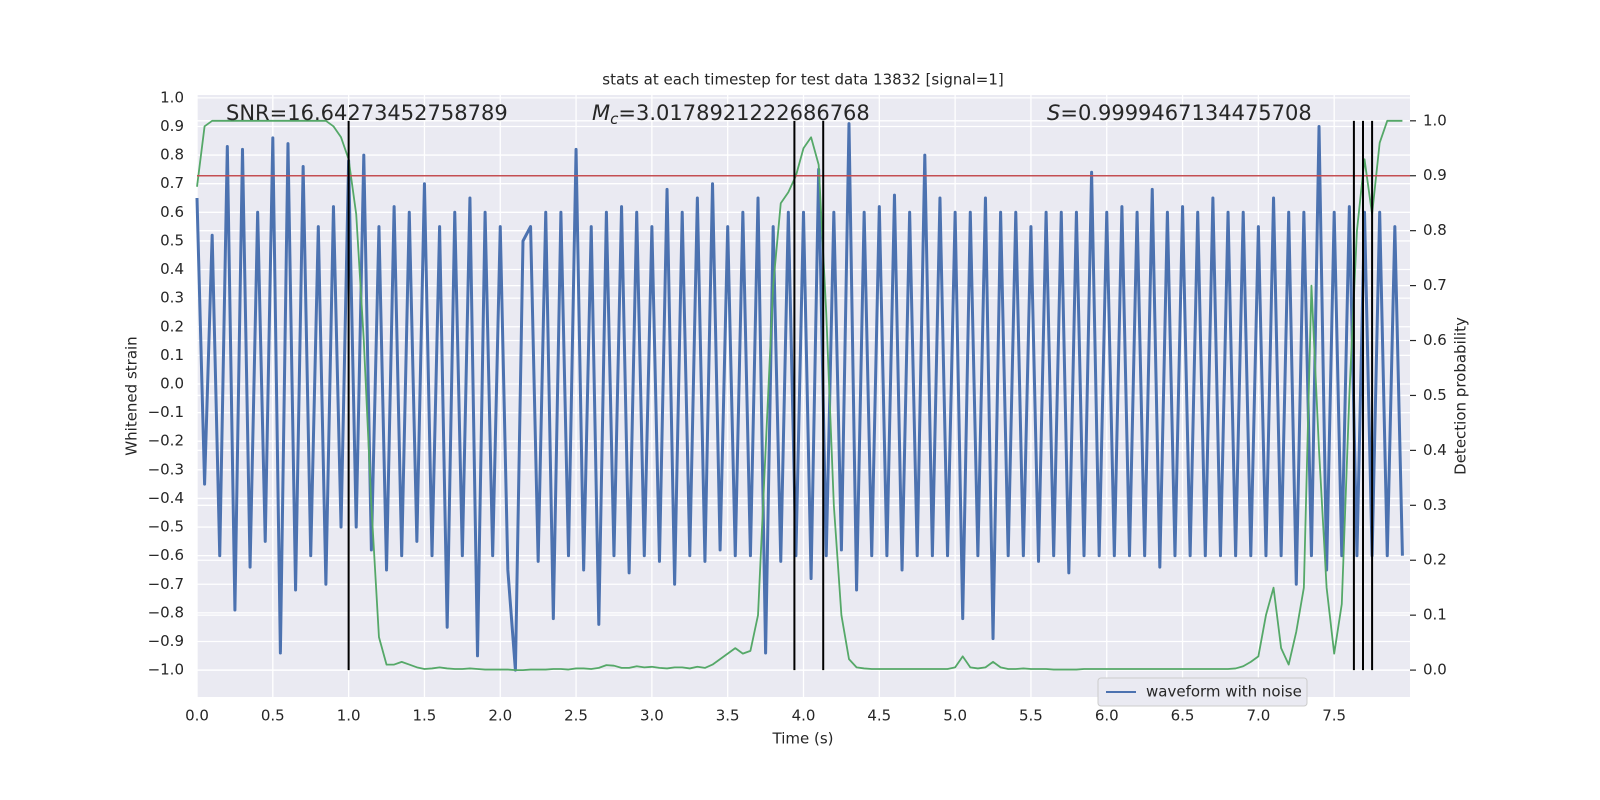 The height and width of the screenshot is (800, 1600). What do you see at coordinates (172, 240) in the screenshot?
I see `y-tick-label: 0.5` at bounding box center [172, 240].